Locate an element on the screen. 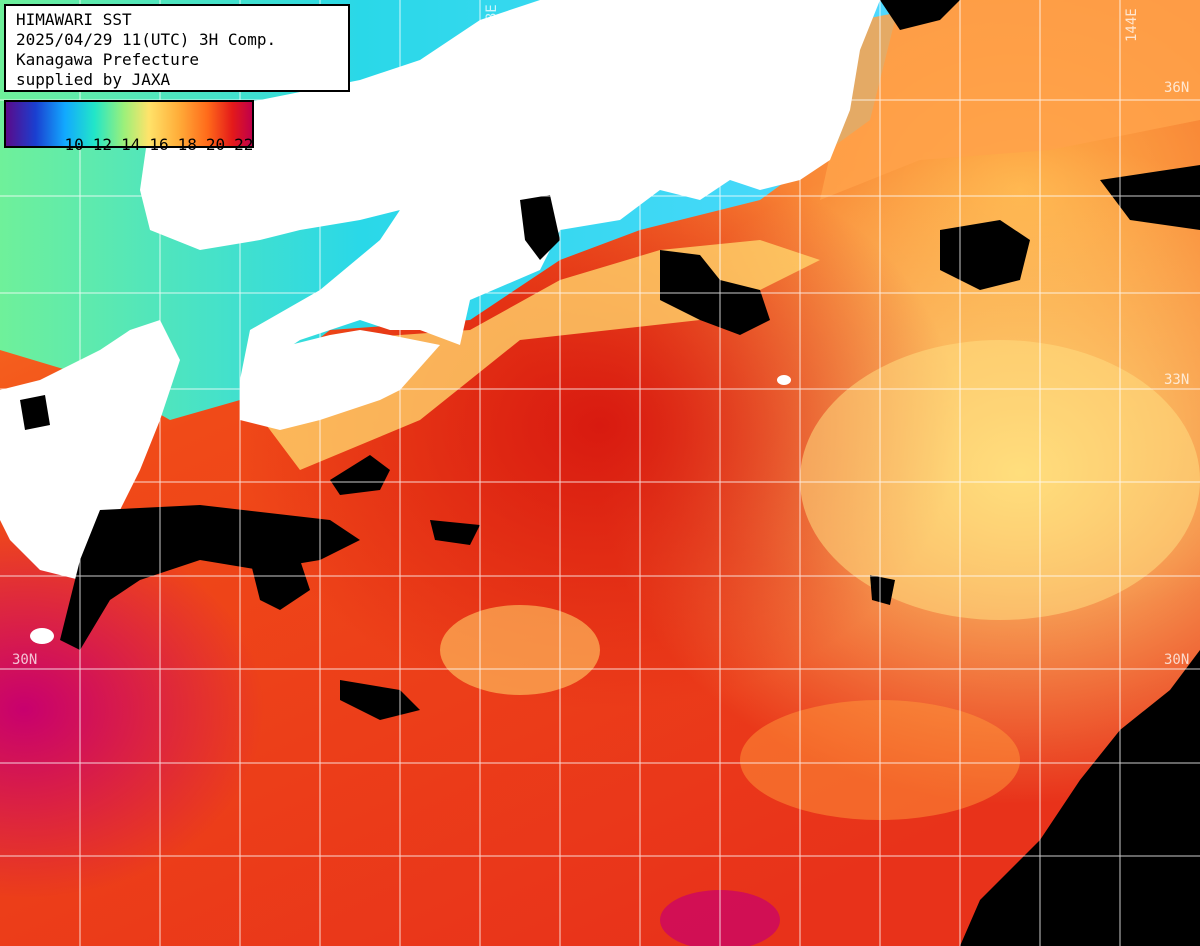 The image size is (1200, 946). lat-label-33n: 33N is located at coordinates (1177, 380).